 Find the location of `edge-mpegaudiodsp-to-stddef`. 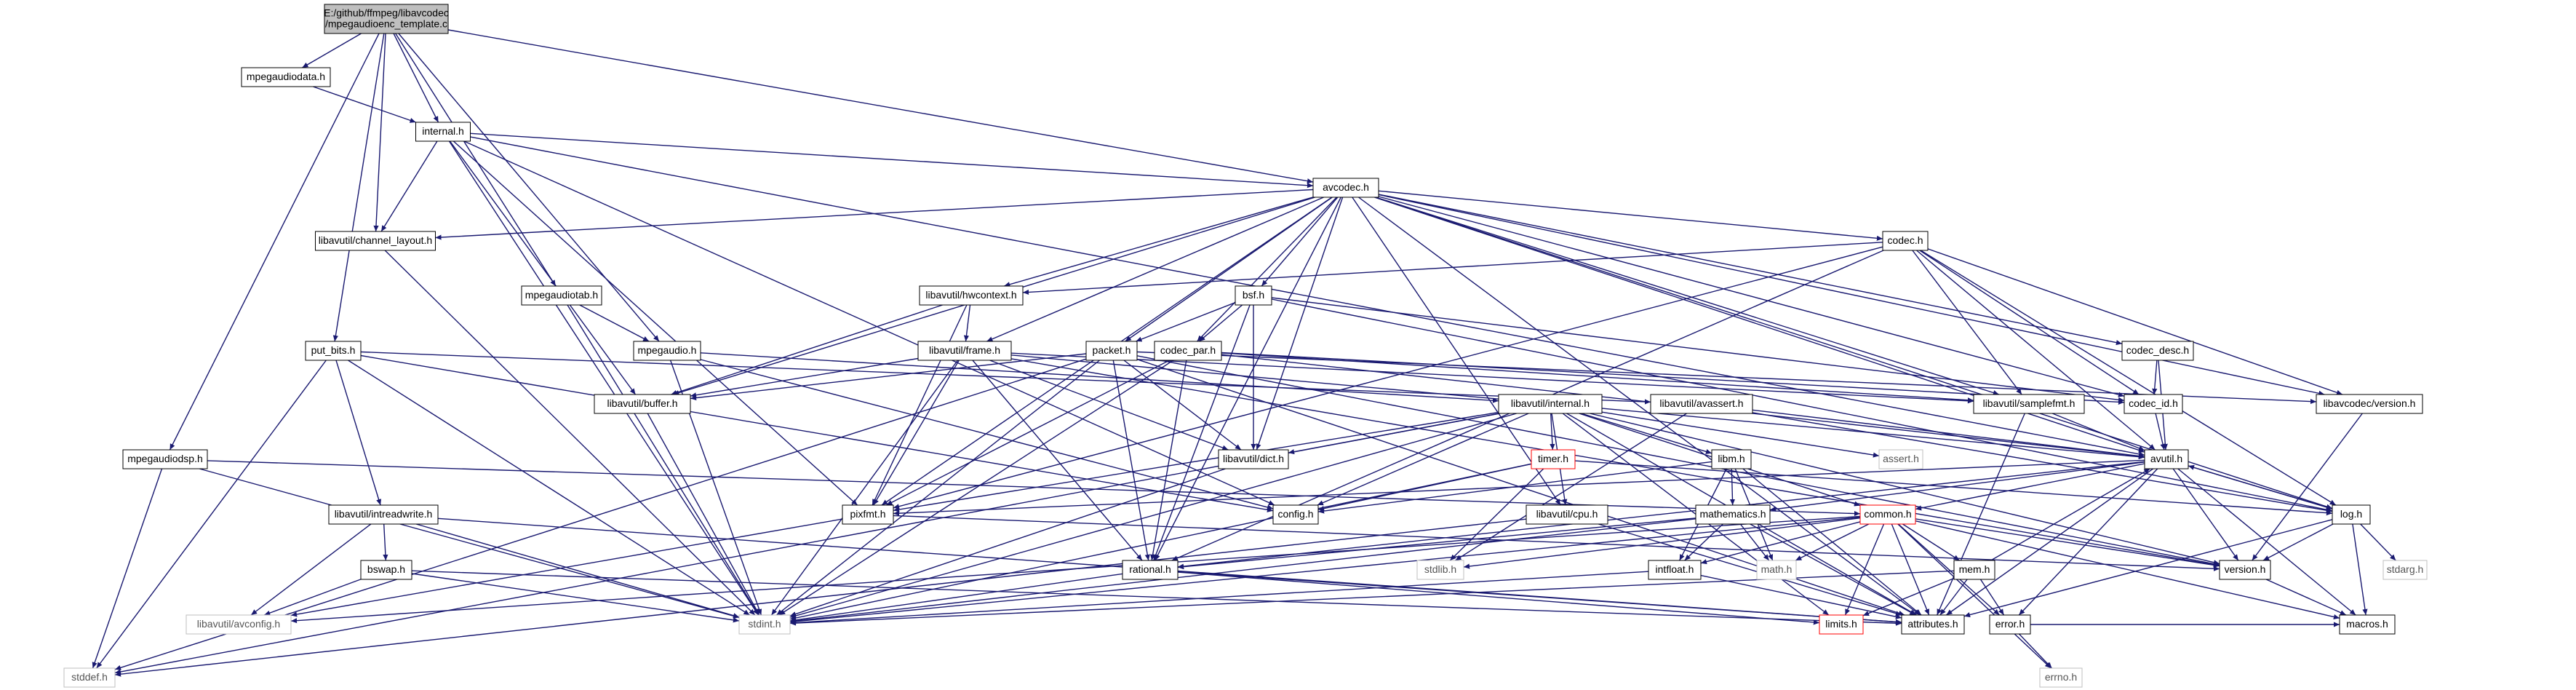

edge-mpegaudiodsp-to-stddef is located at coordinates (127, 568).